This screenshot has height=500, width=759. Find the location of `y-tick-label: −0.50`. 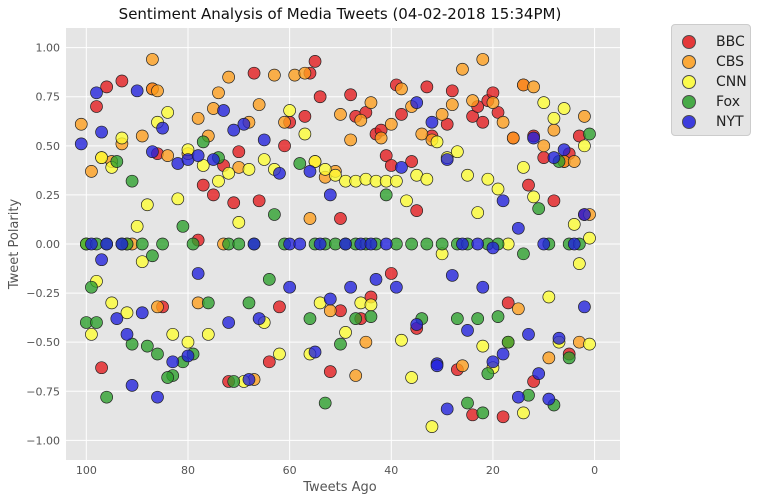

y-tick-label: −0.50 is located at coordinates (43, 342).